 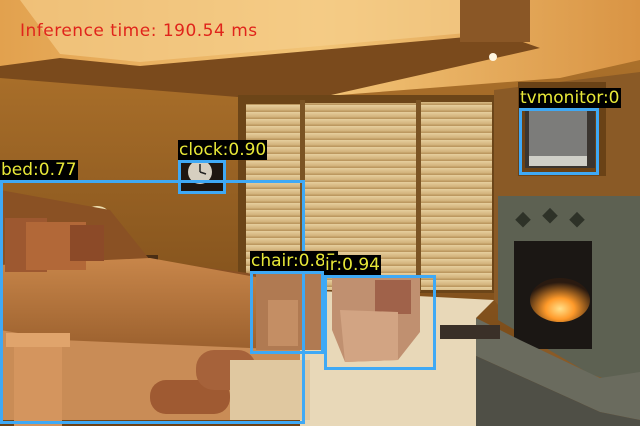 What do you see at coordinates (223, 167) in the screenshot?
I see `detection-box-clock: clock:0.90` at bounding box center [223, 167].